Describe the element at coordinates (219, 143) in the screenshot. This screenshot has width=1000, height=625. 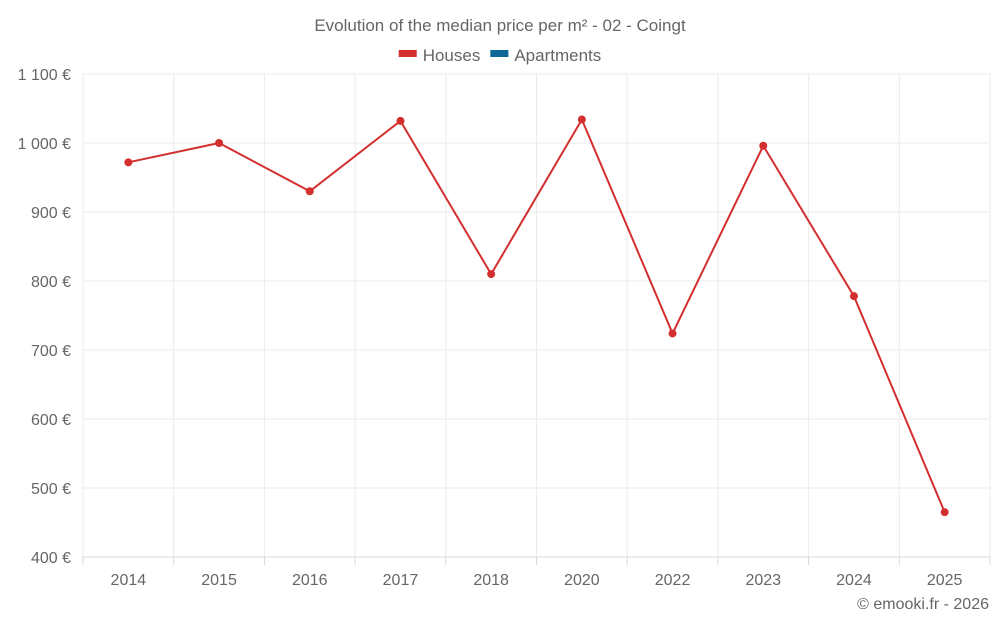
I see `data-point-houses-2015` at that location.